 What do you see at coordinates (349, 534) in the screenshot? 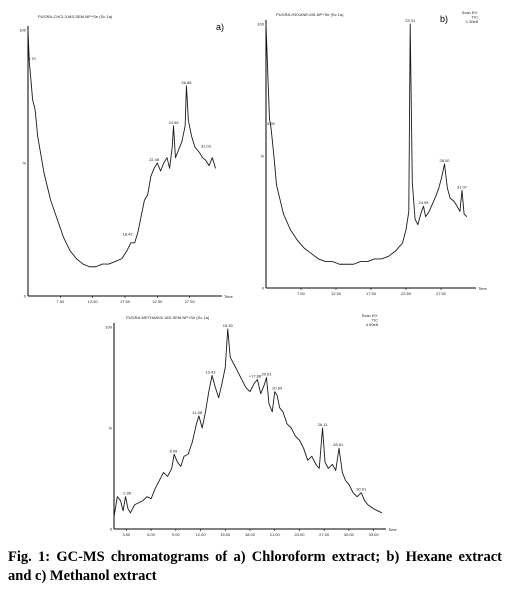
I see `chart-c-x-tick-label: 30.00` at bounding box center [349, 534].